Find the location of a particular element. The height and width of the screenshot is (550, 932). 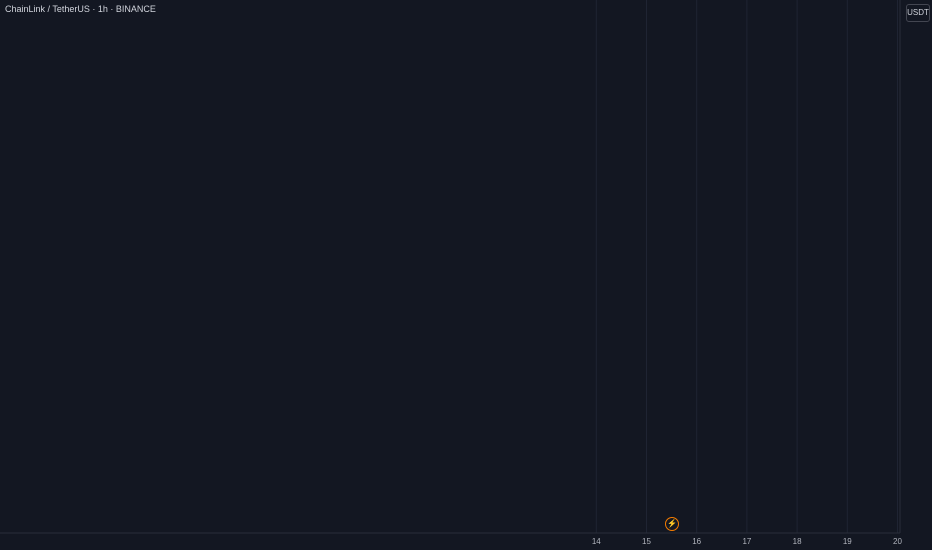

x-tick-label: 20 is located at coordinates (897, 541).